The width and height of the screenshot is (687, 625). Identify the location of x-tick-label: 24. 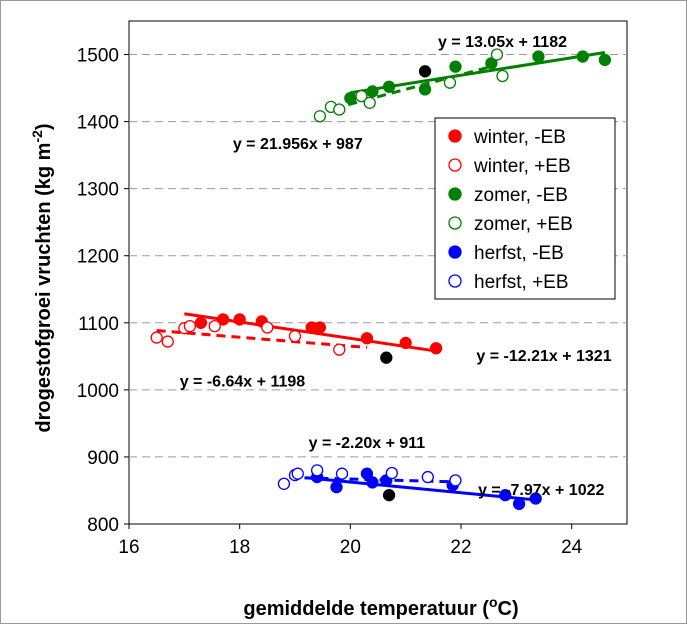
(572, 547).